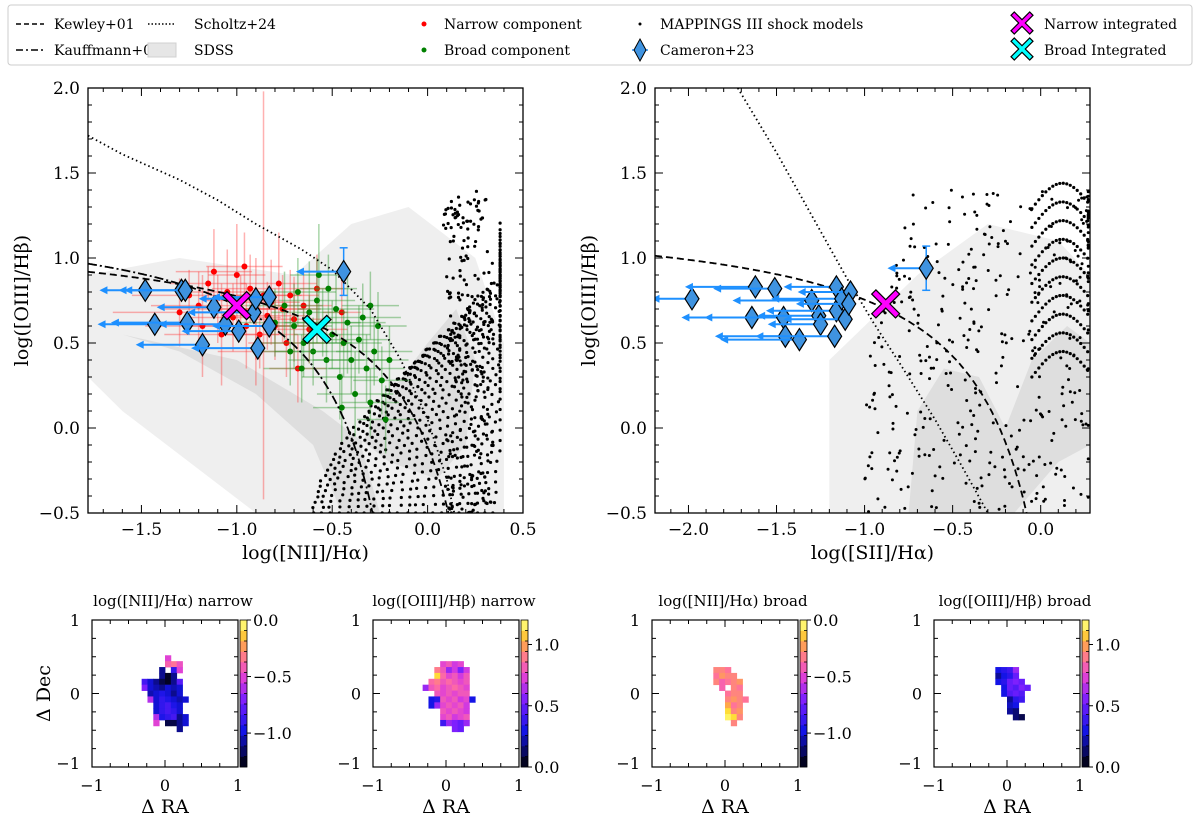 The image size is (1200, 818). What do you see at coordinates (799, 339) in the screenshot?
I see `cameron23-diamond` at bounding box center [799, 339].